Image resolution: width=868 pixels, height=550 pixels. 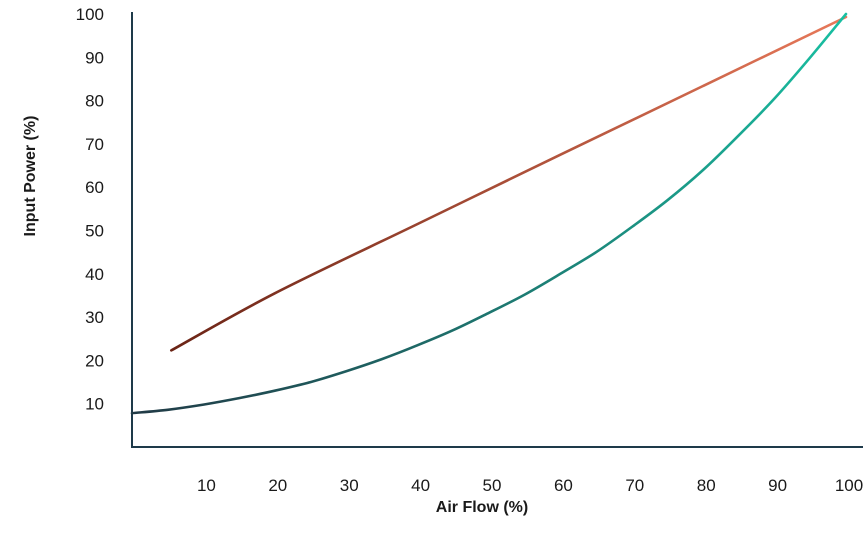 I want to click on y-tick-labels: 10 20 30 40 50 60 70 80 90 100, so click(x=90, y=209).